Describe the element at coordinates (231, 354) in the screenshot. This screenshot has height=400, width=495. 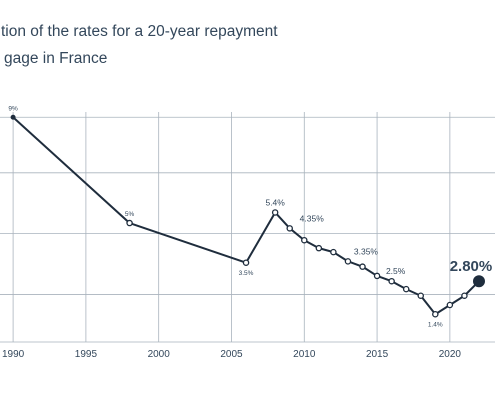
I see `x-tick-label: 2005` at that location.